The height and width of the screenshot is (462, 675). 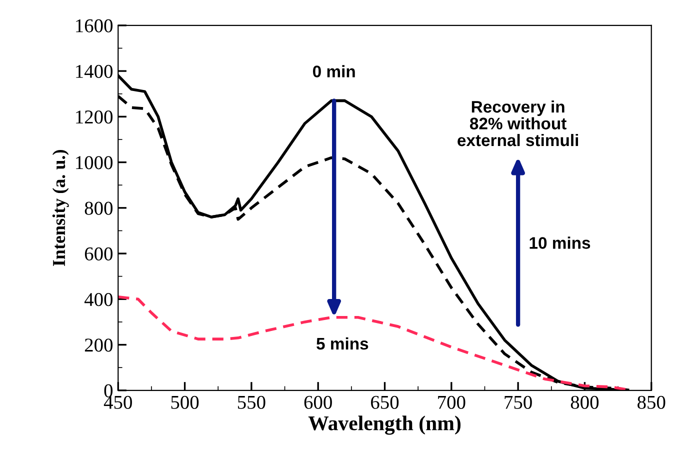 I want to click on y-tick-label: 600, so click(x=98, y=253).